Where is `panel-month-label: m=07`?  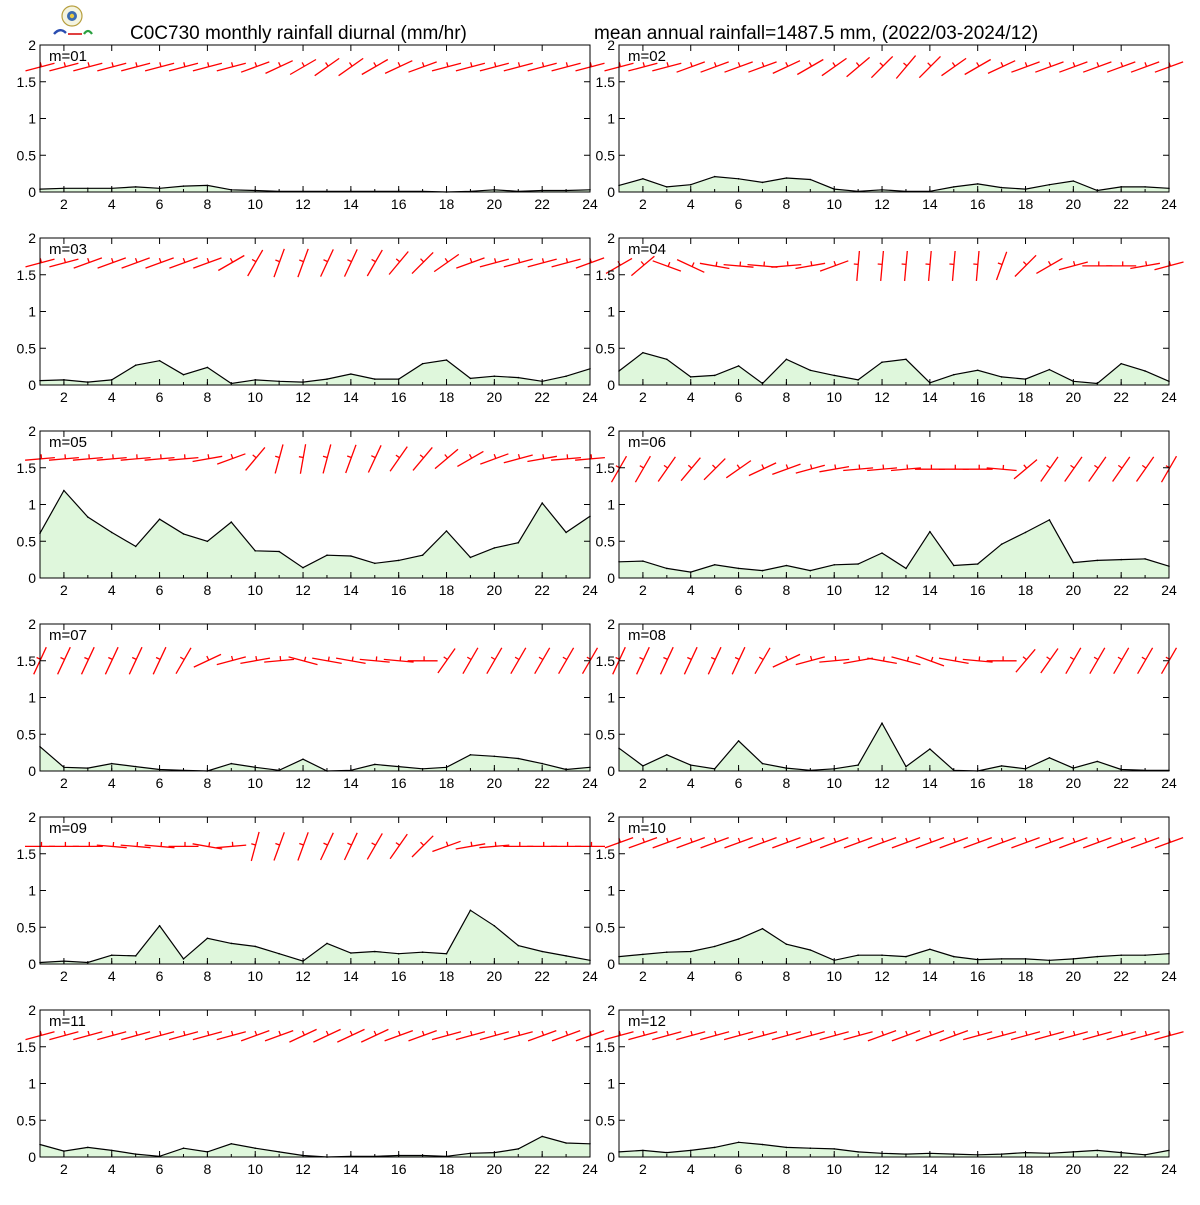
panel-month-label: m=07 is located at coordinates (68, 635).